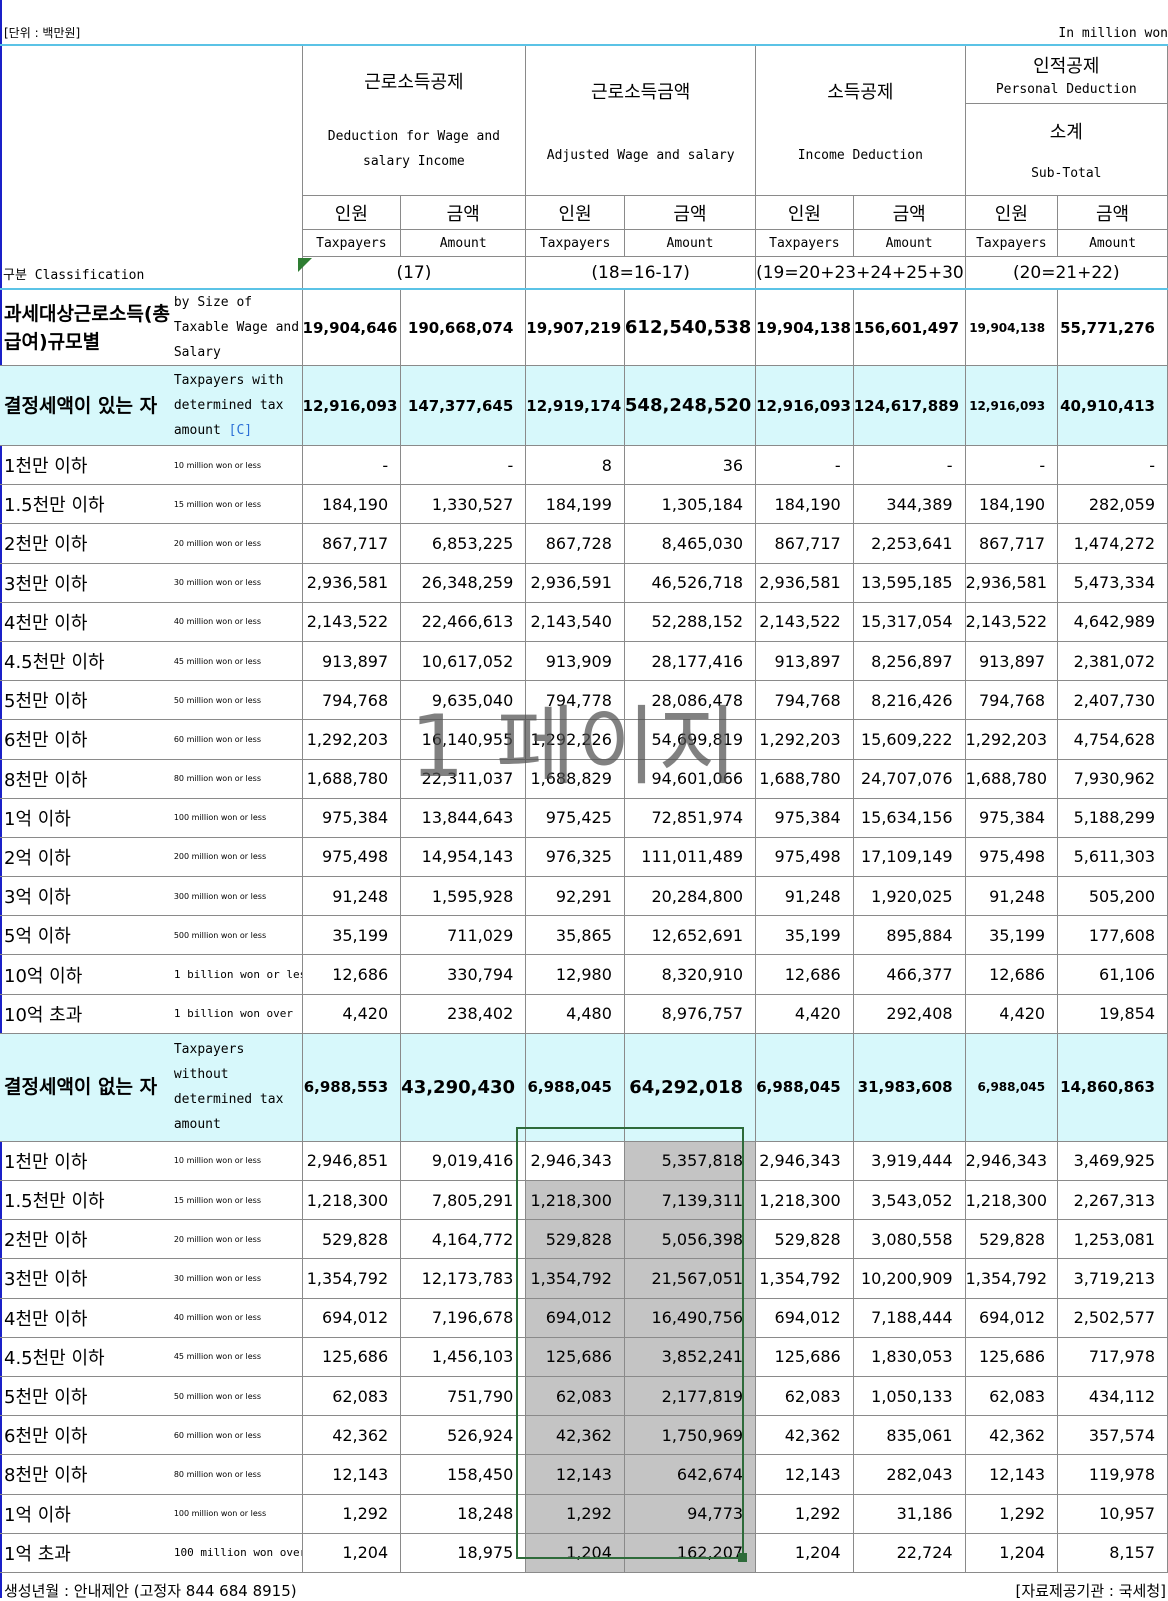 This screenshot has width=1168, height=1601. I want to click on data-cell: 7,196,678, so click(463, 1317).